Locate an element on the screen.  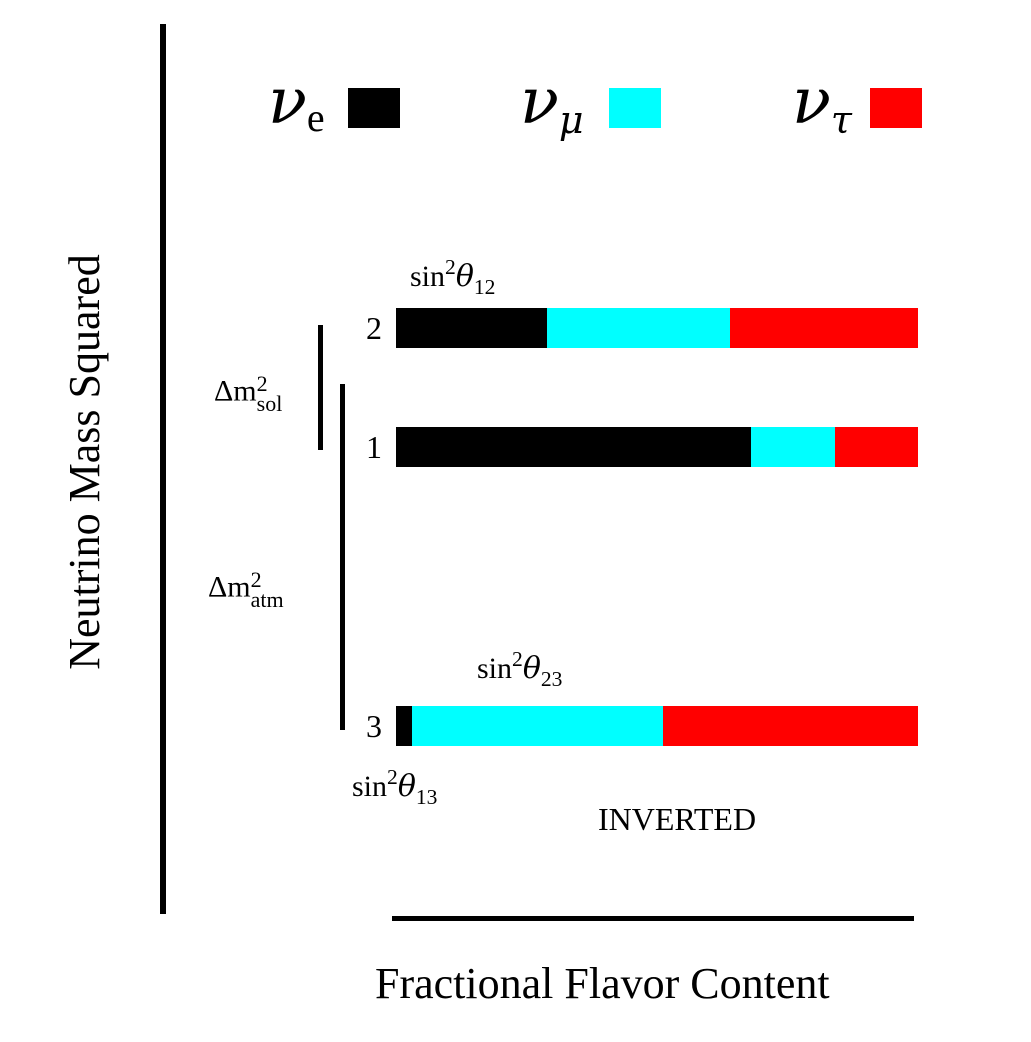
ordering-label: INVERTED is located at coordinates (677, 819).